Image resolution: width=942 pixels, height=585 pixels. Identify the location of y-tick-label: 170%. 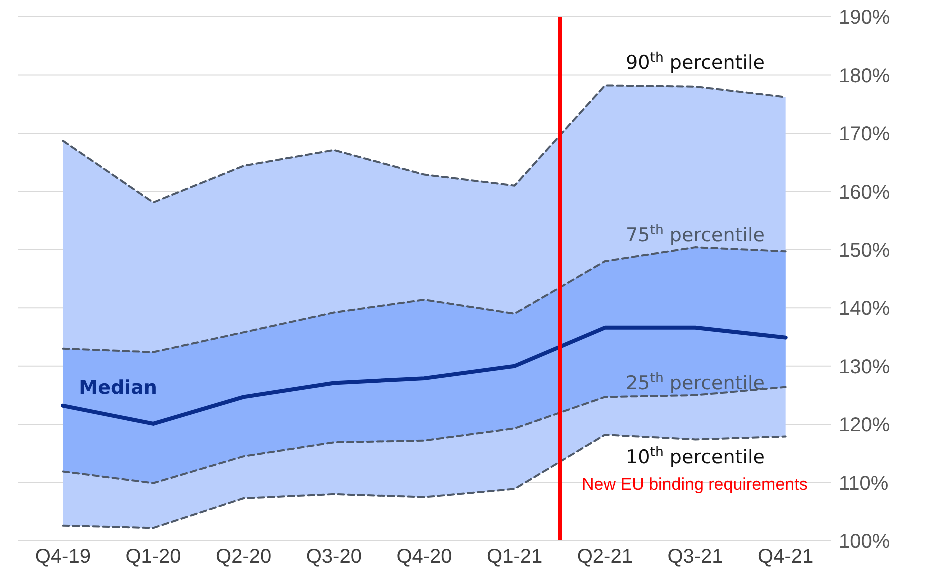
(864, 135).